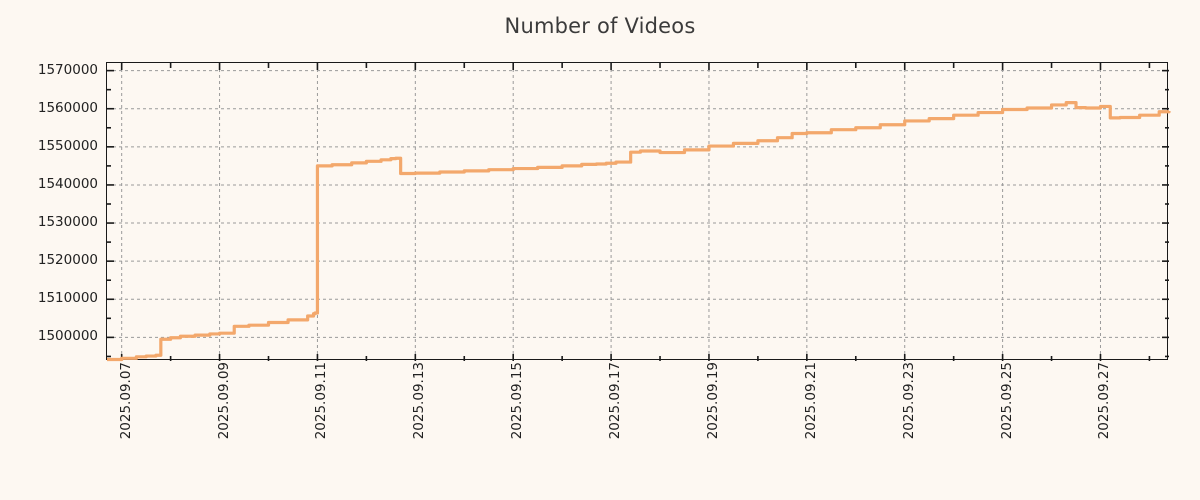 The height and width of the screenshot is (500, 1200). What do you see at coordinates (125, 401) in the screenshot?
I see `x-axis-tick-label: 2025.09.07` at bounding box center [125, 401].